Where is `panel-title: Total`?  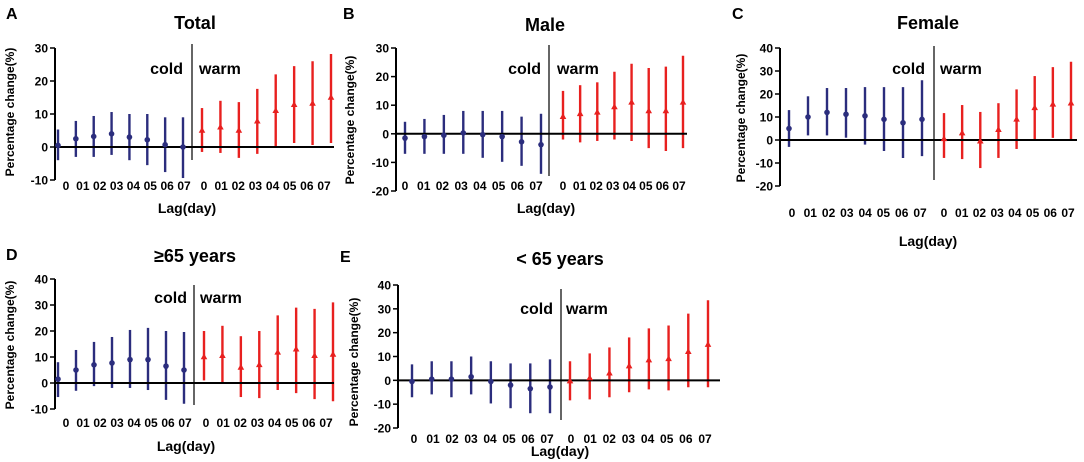
panel-title: Total is located at coordinates (195, 23).